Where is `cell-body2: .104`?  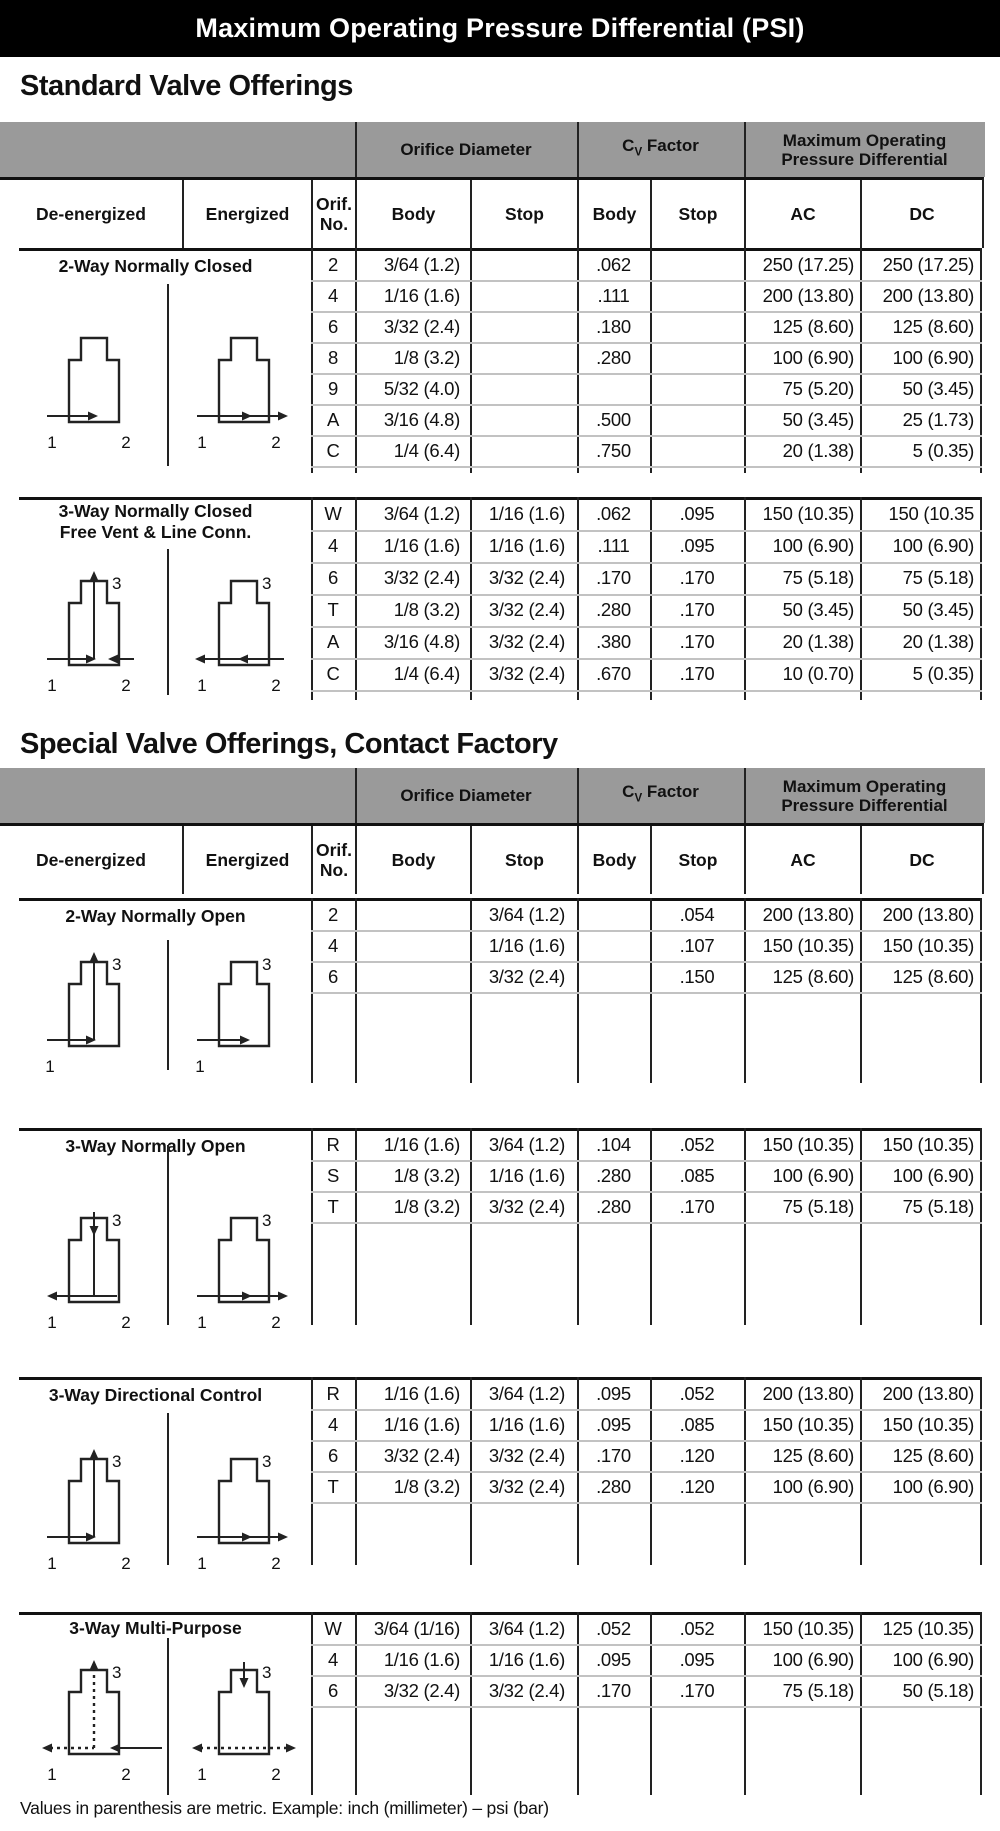
cell-body2: .104 is located at coordinates (613, 1144).